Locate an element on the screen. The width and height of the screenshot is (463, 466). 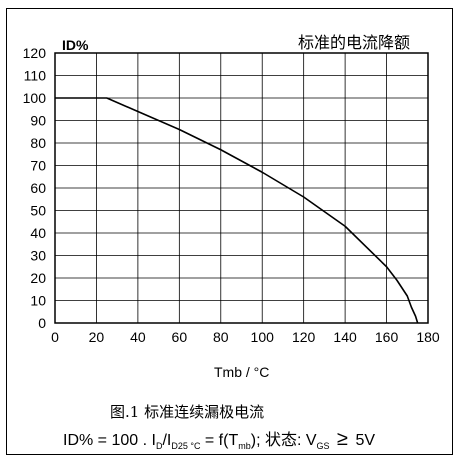
x-tick-label: 100 is located at coordinates (263, 337).